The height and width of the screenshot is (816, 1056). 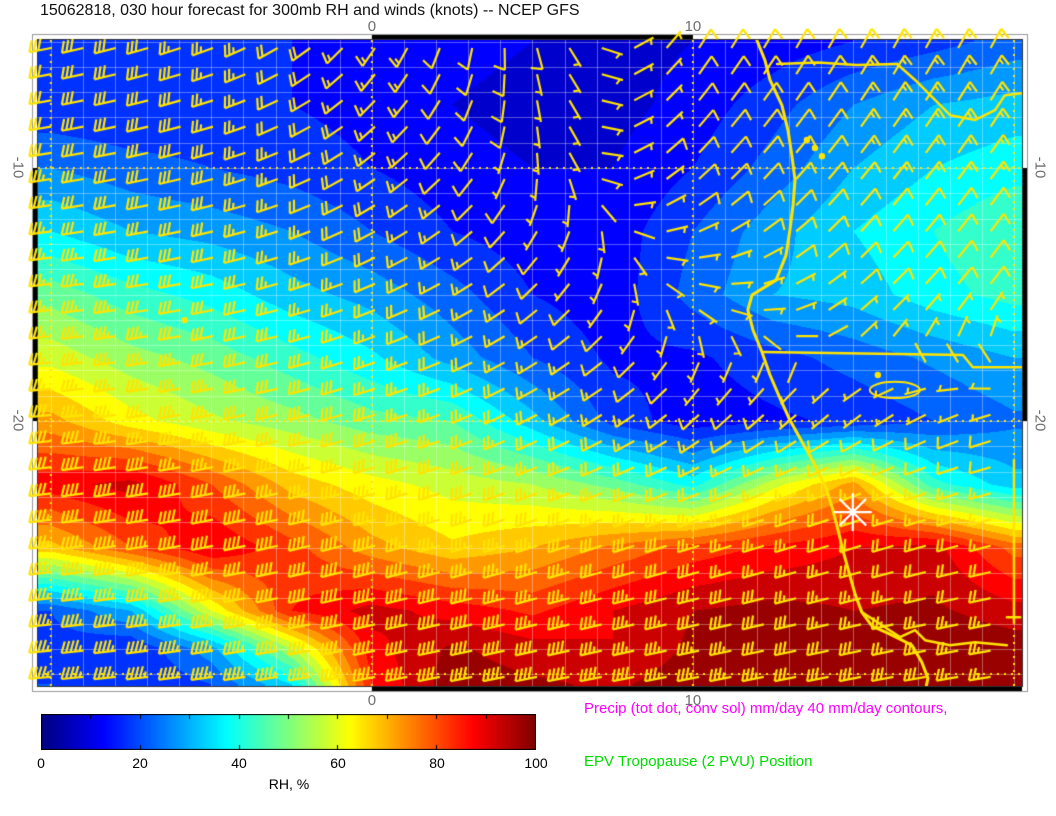 I want to click on left-tick--20: -20, so click(x=18, y=420).